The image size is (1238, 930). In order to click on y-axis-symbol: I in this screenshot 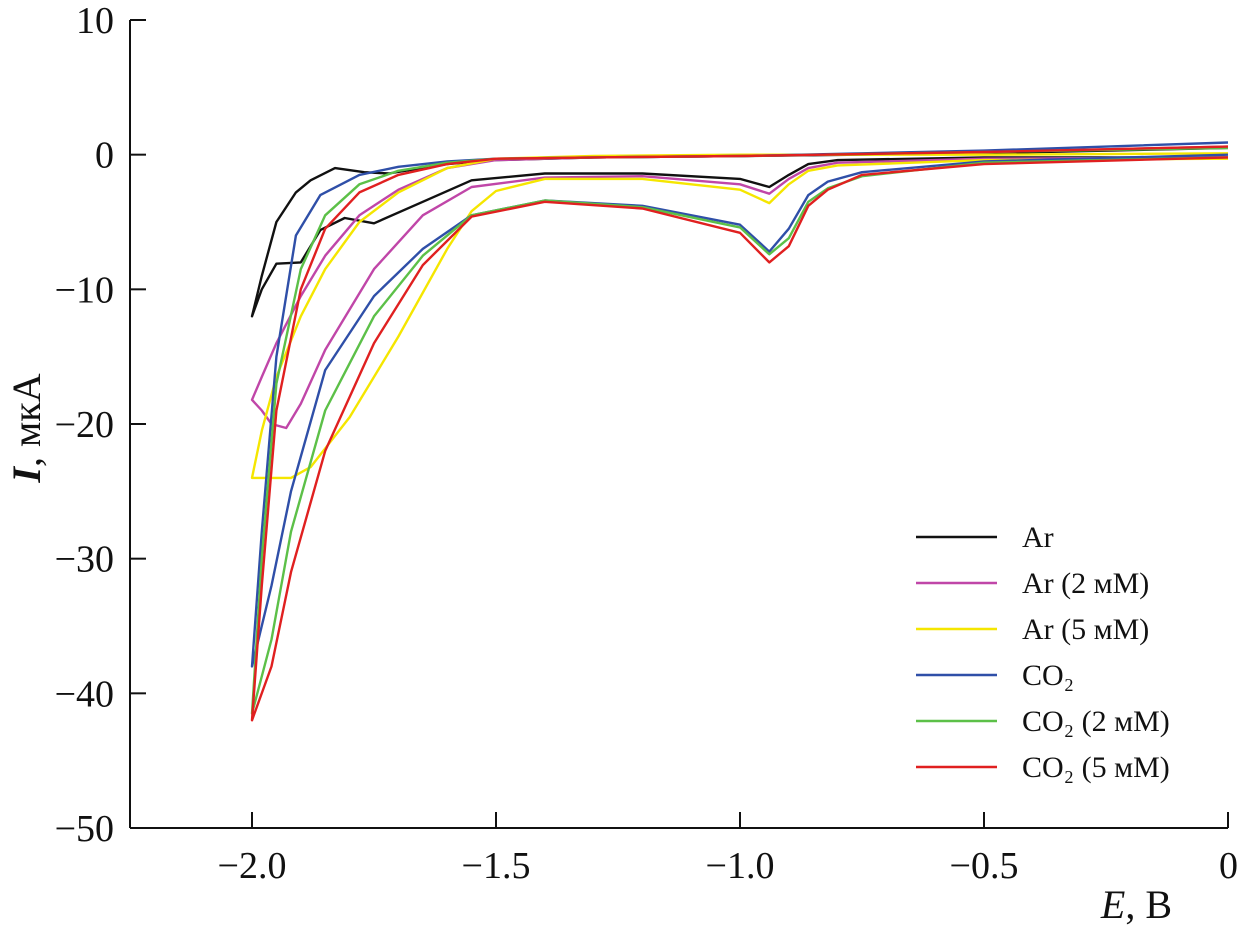, I will do `click(26, 475)`.